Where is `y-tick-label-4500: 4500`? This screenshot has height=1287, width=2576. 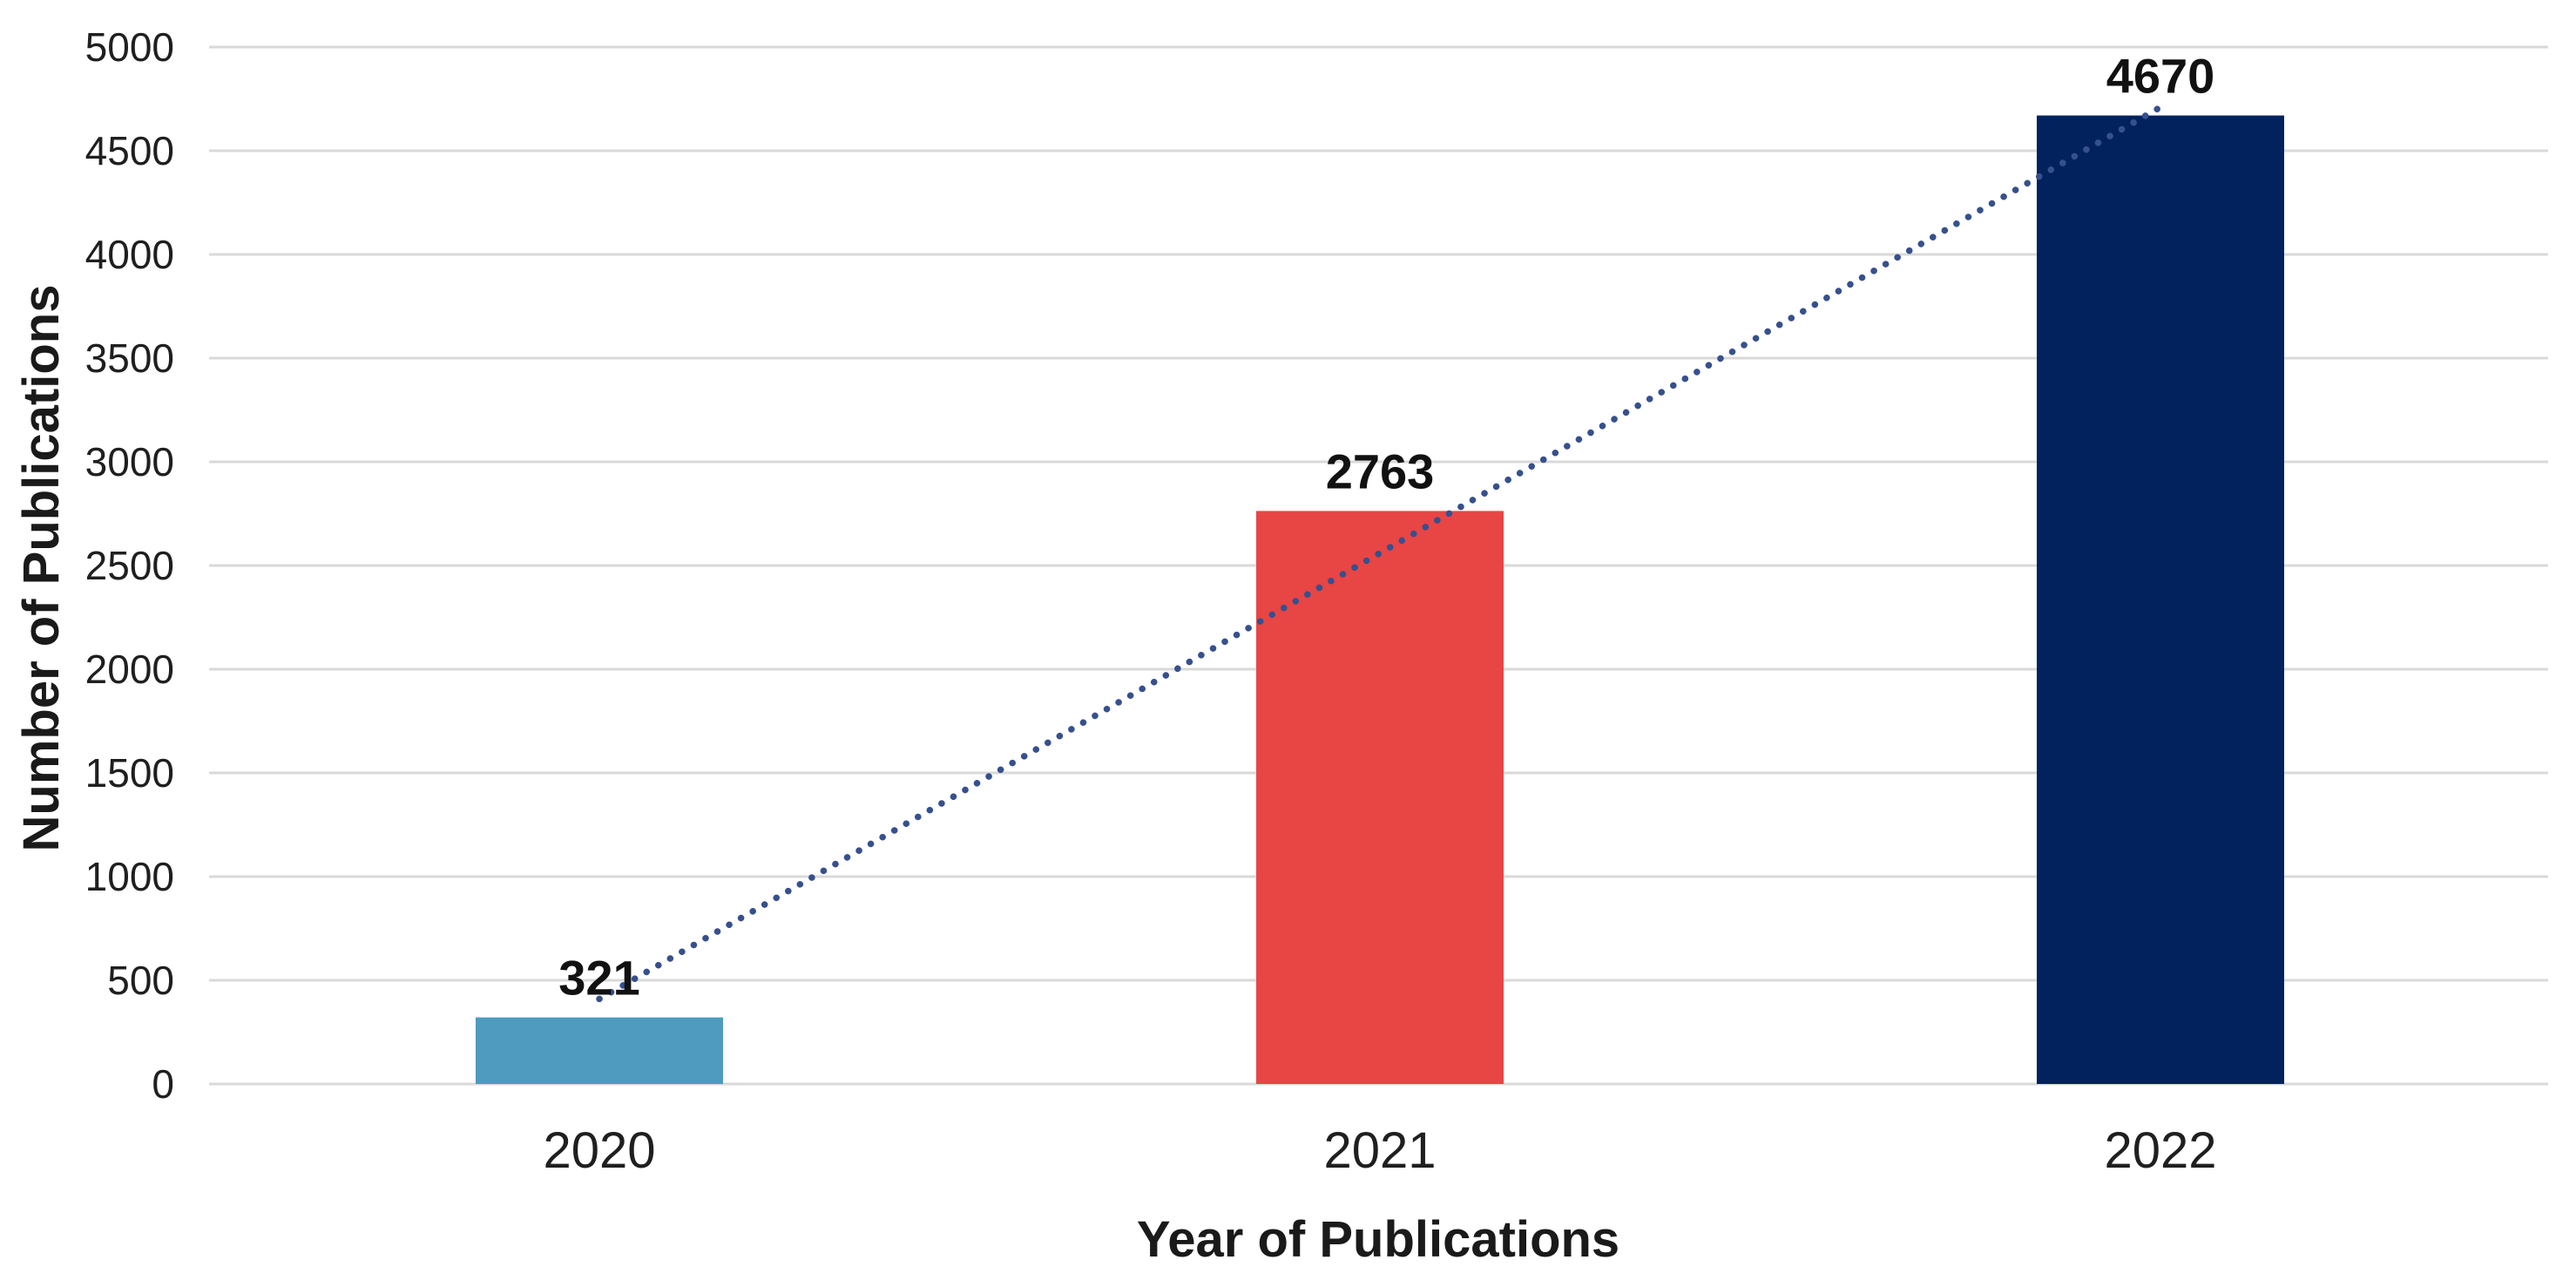
y-tick-label-4500: 4500 is located at coordinates (129, 150).